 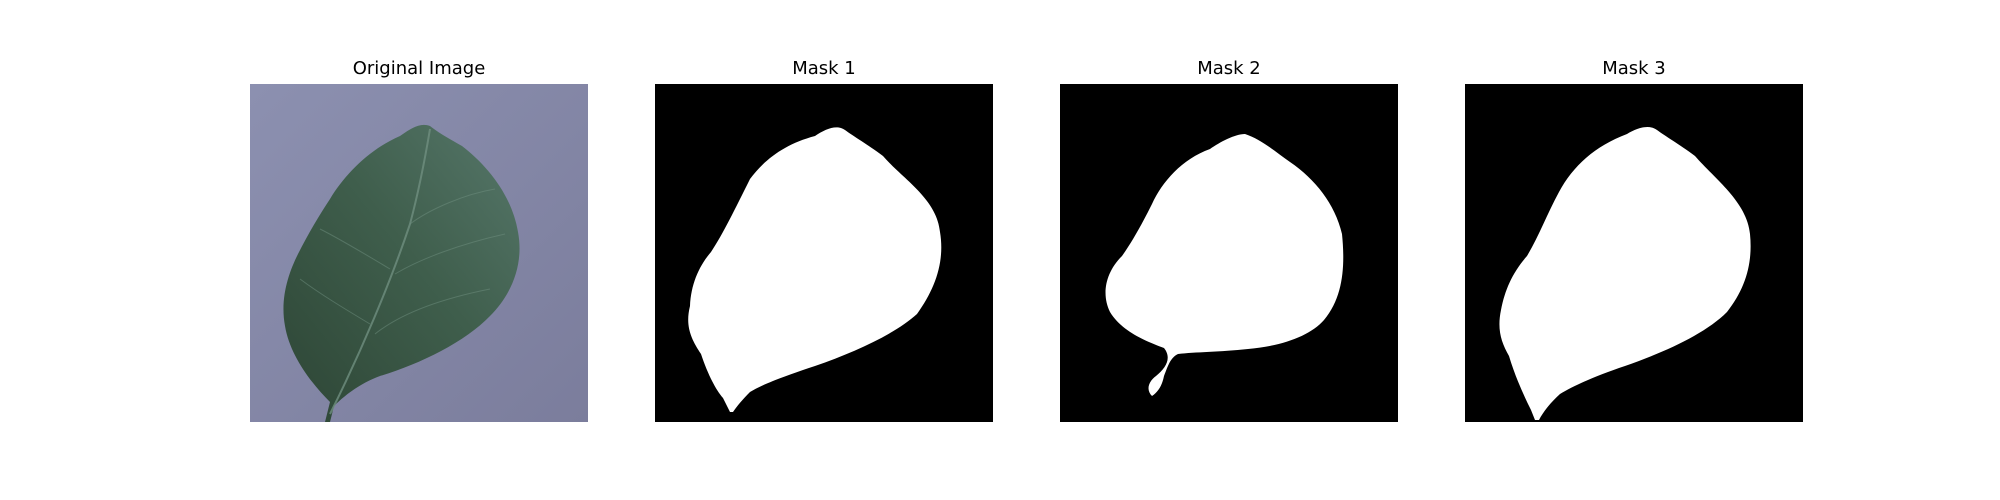 What do you see at coordinates (1229, 68) in the screenshot?
I see `panel-title: Mask 2` at bounding box center [1229, 68].